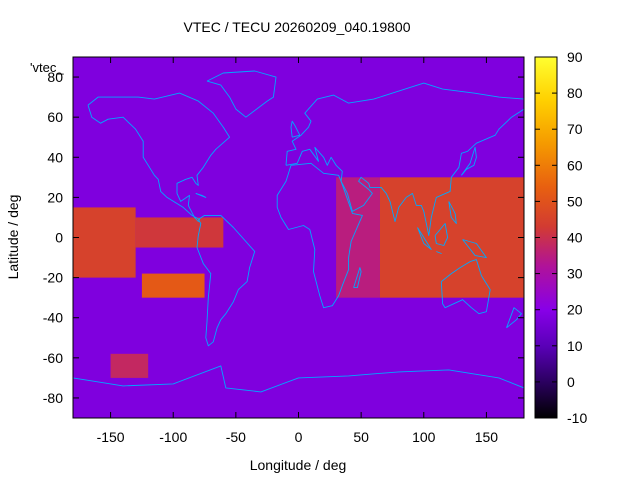 The image size is (640, 480). Describe the element at coordinates (561, 237) in the screenshot. I see `colorbar-ticks: -10 0 10 20 30 40 50 60 70 80 90` at that location.